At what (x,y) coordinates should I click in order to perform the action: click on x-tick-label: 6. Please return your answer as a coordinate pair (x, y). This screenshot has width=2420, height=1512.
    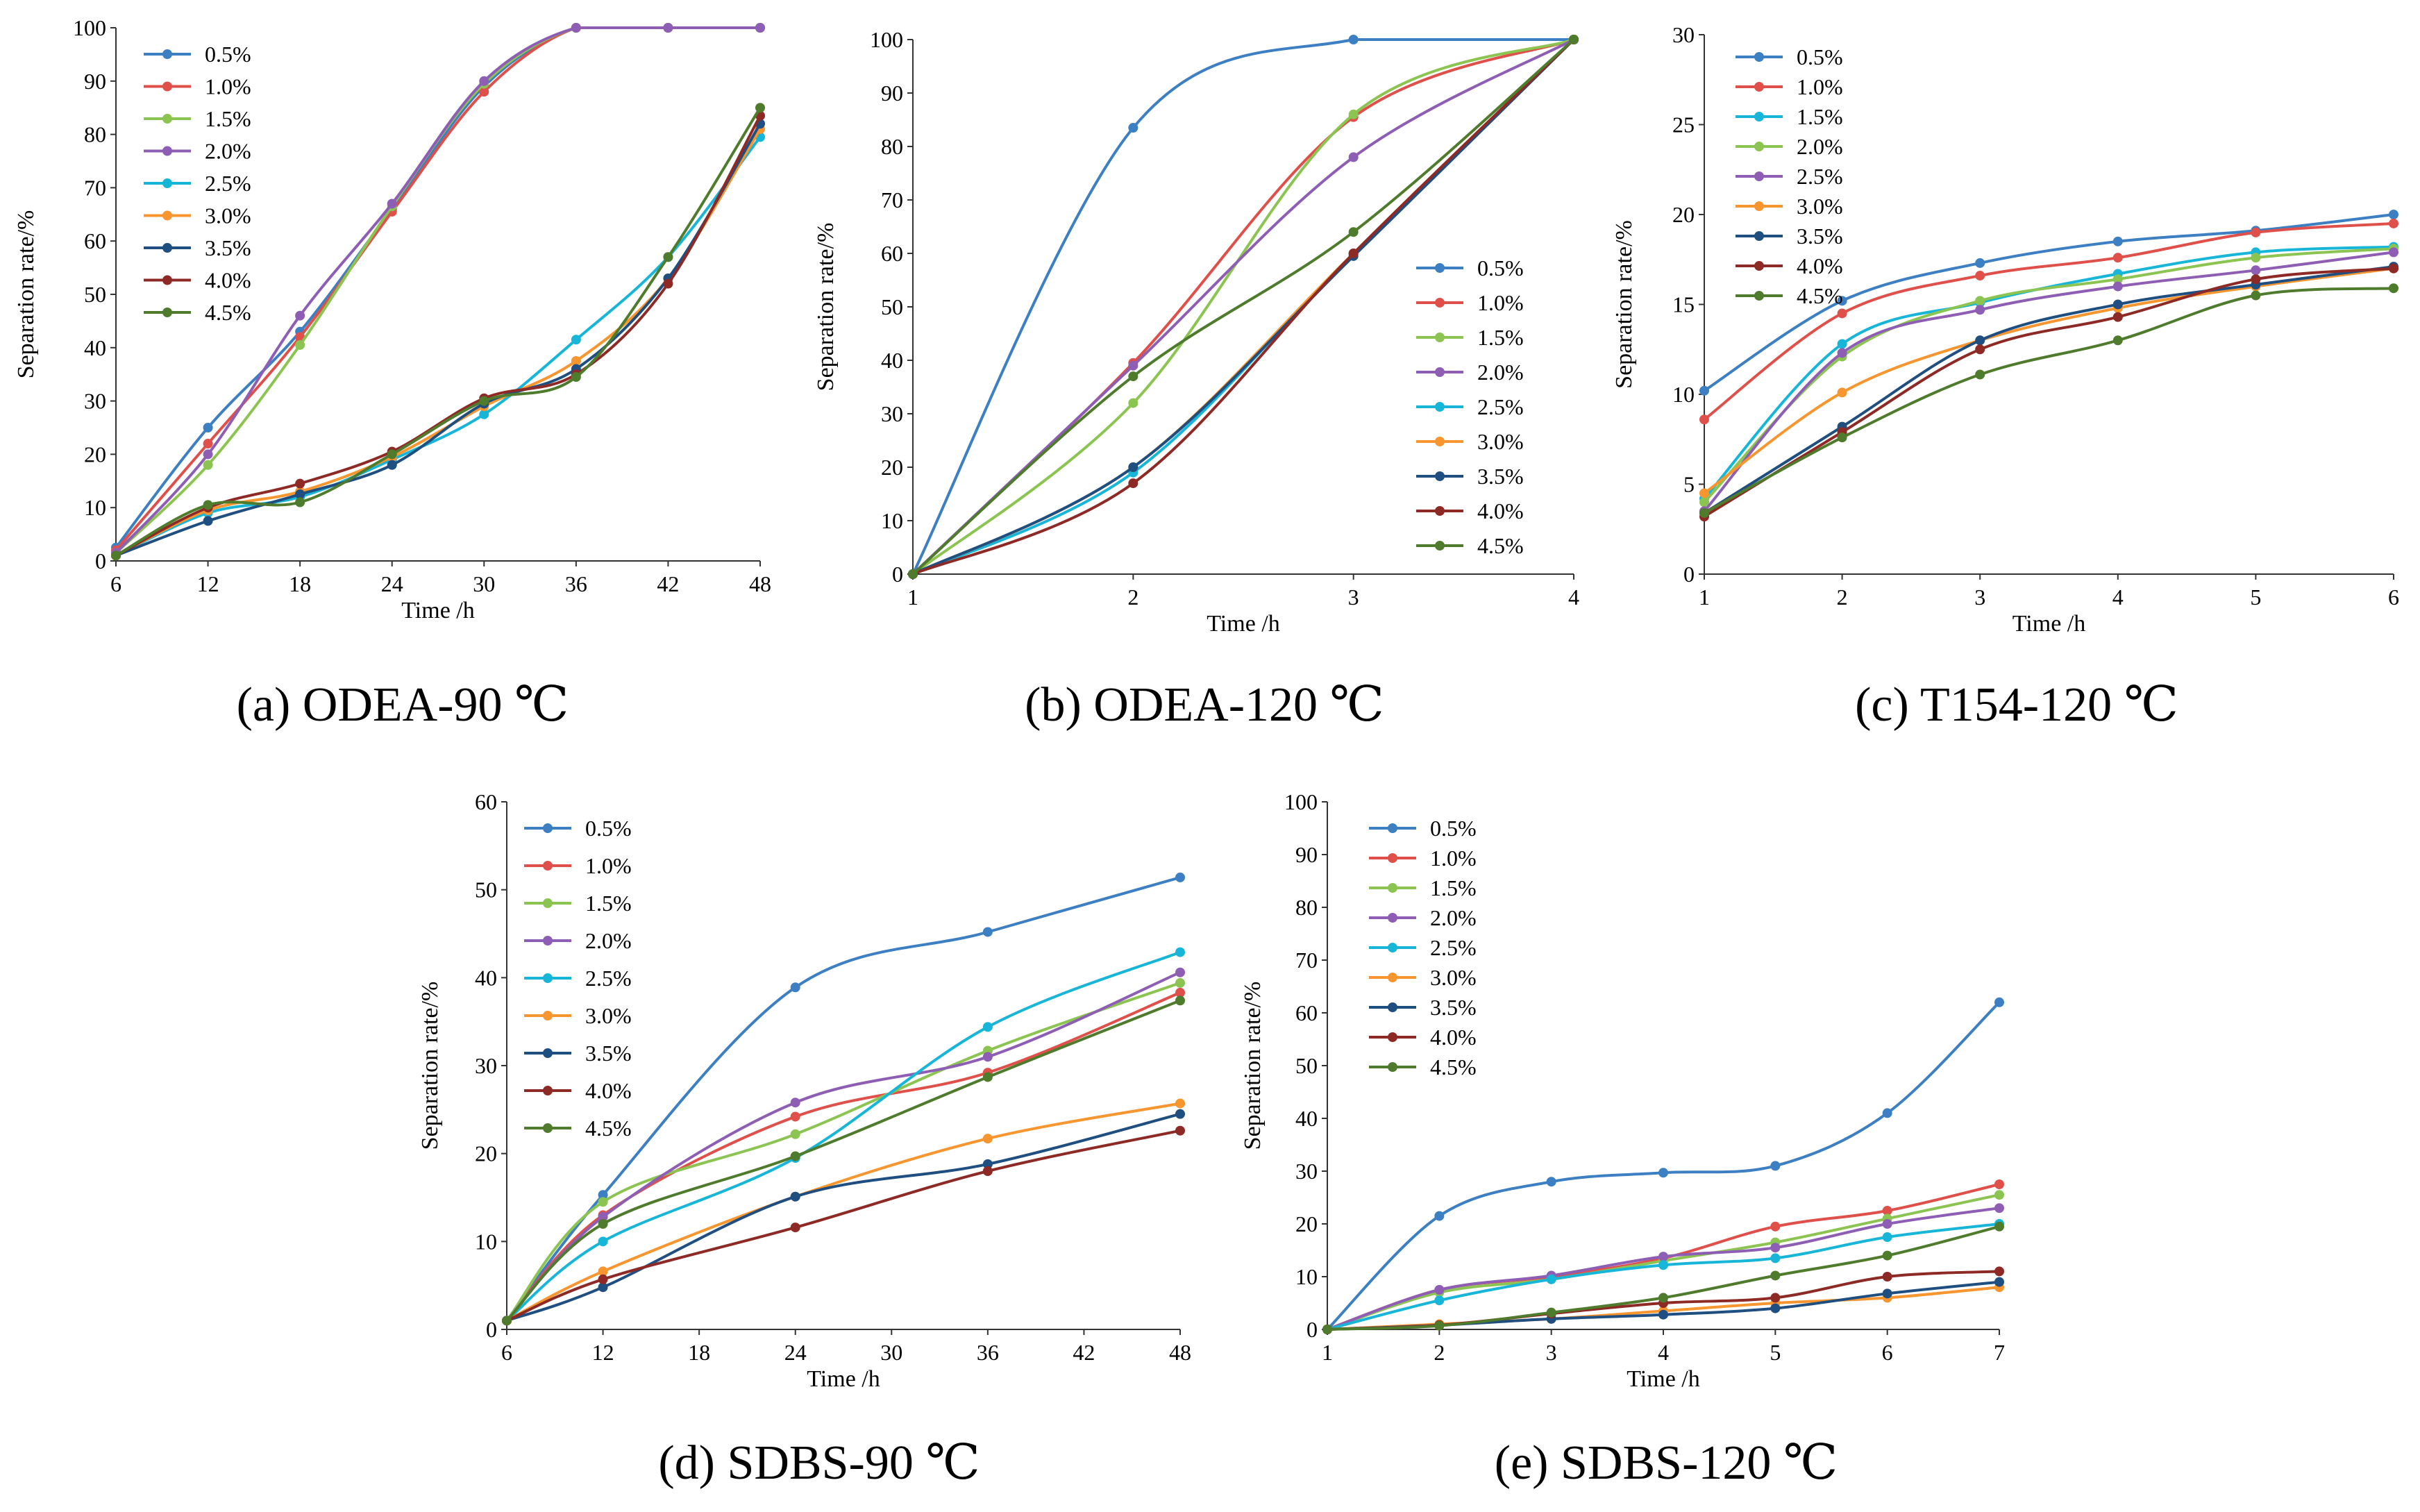
    Looking at the image, I should click on (2393, 597).